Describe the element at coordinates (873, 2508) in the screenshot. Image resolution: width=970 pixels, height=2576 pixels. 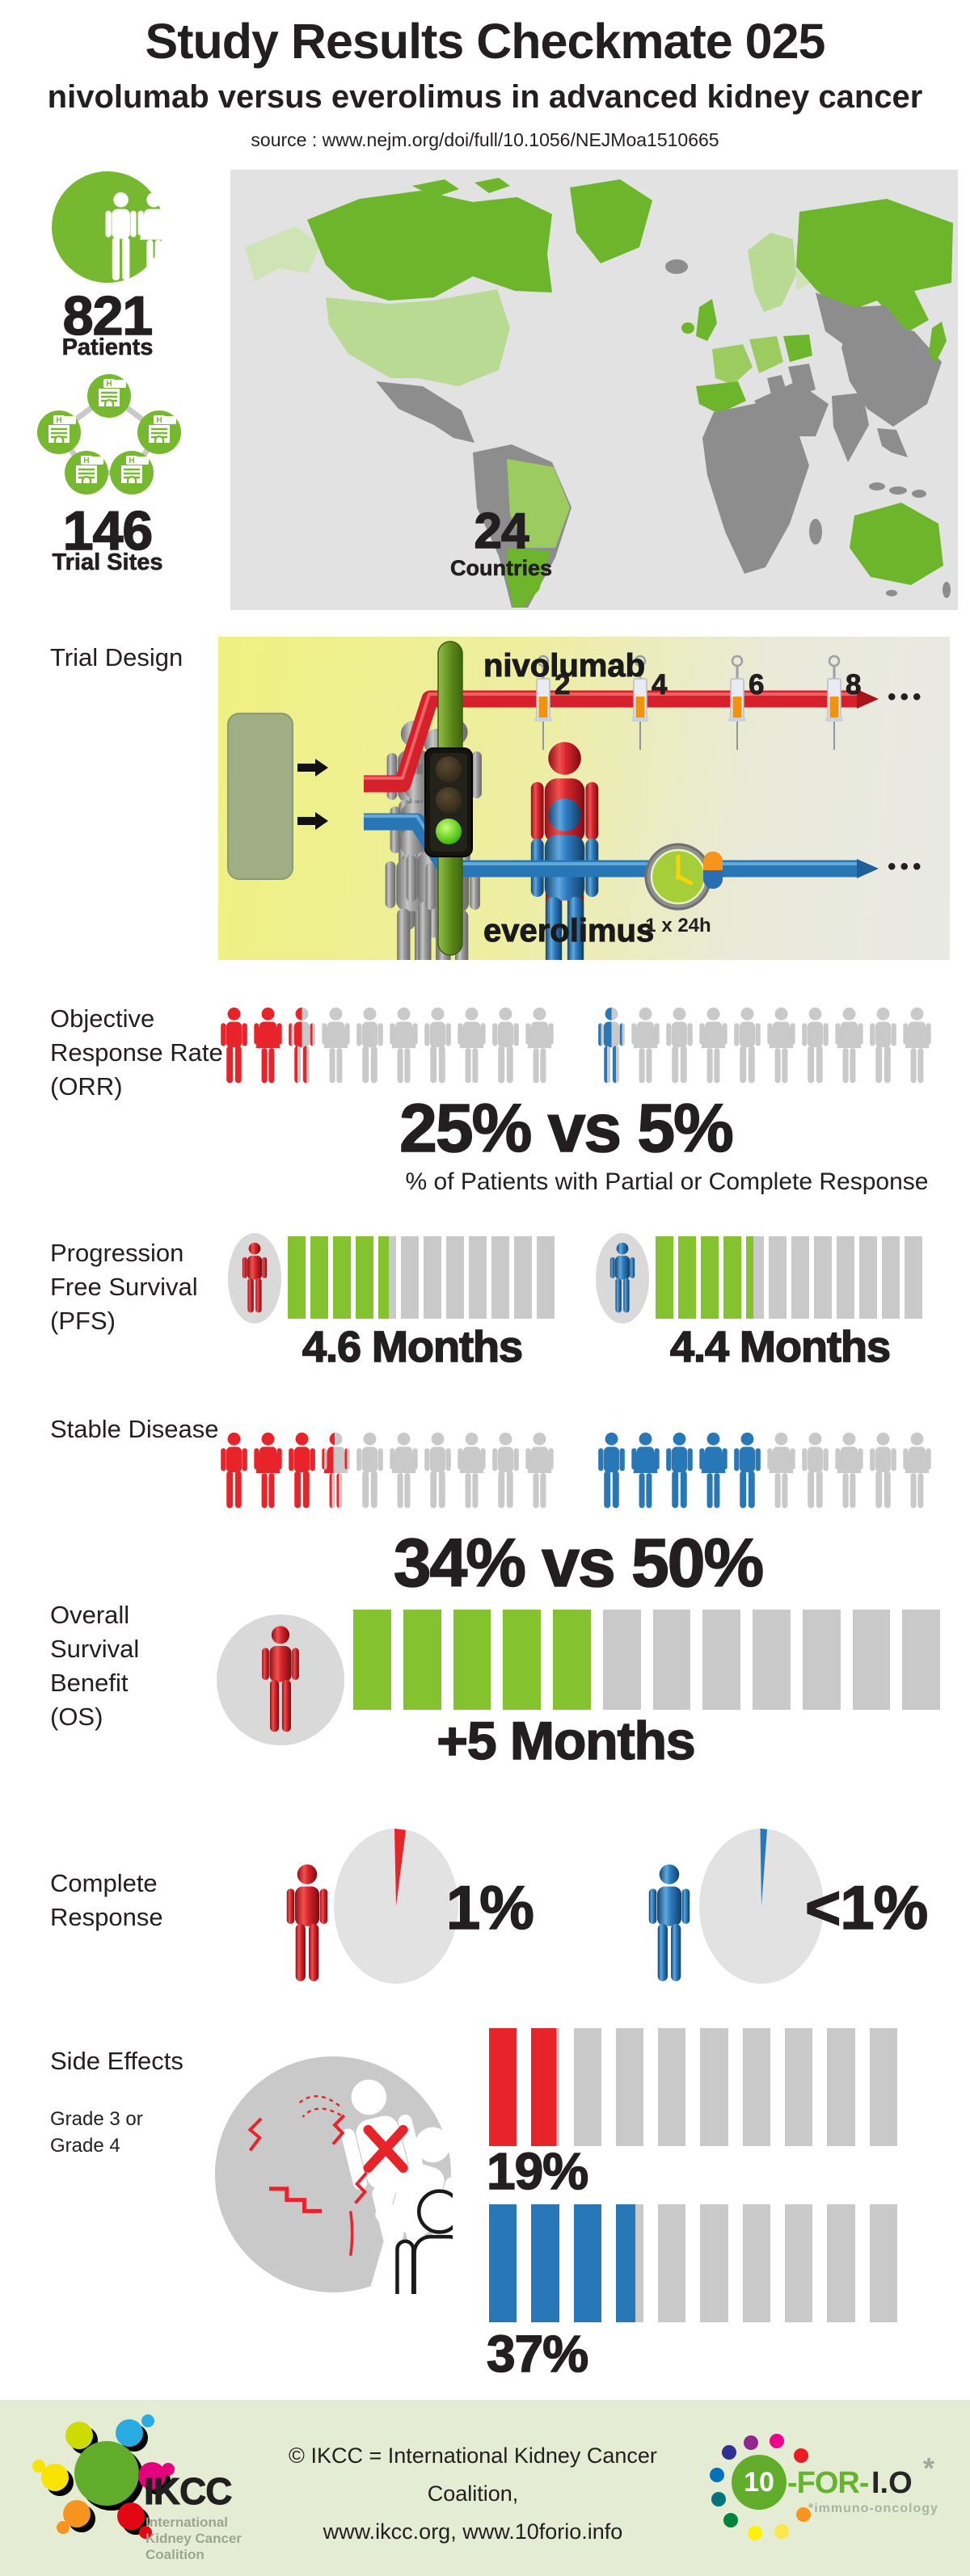
I see `tenforio-tagline: *immuno-oncology` at that location.